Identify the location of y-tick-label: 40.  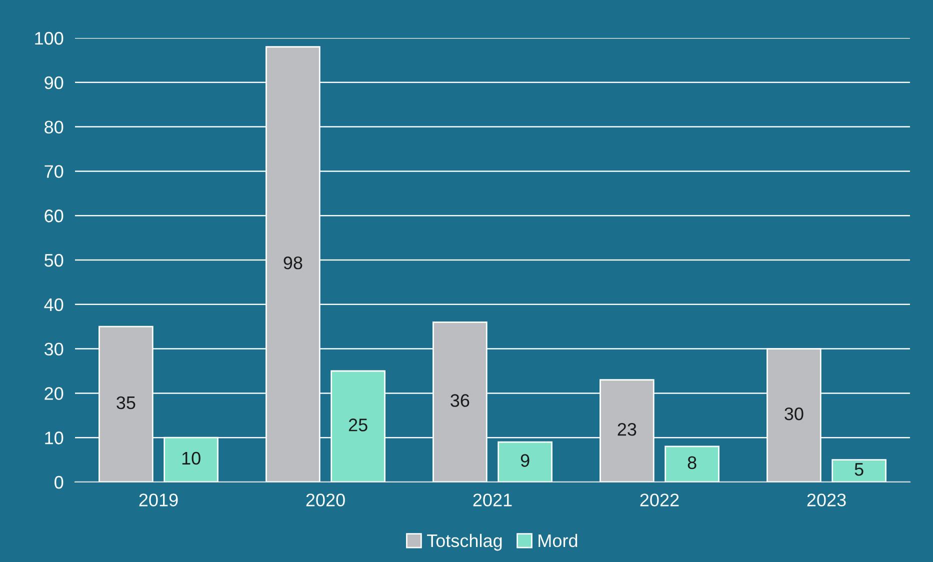
(54, 305).